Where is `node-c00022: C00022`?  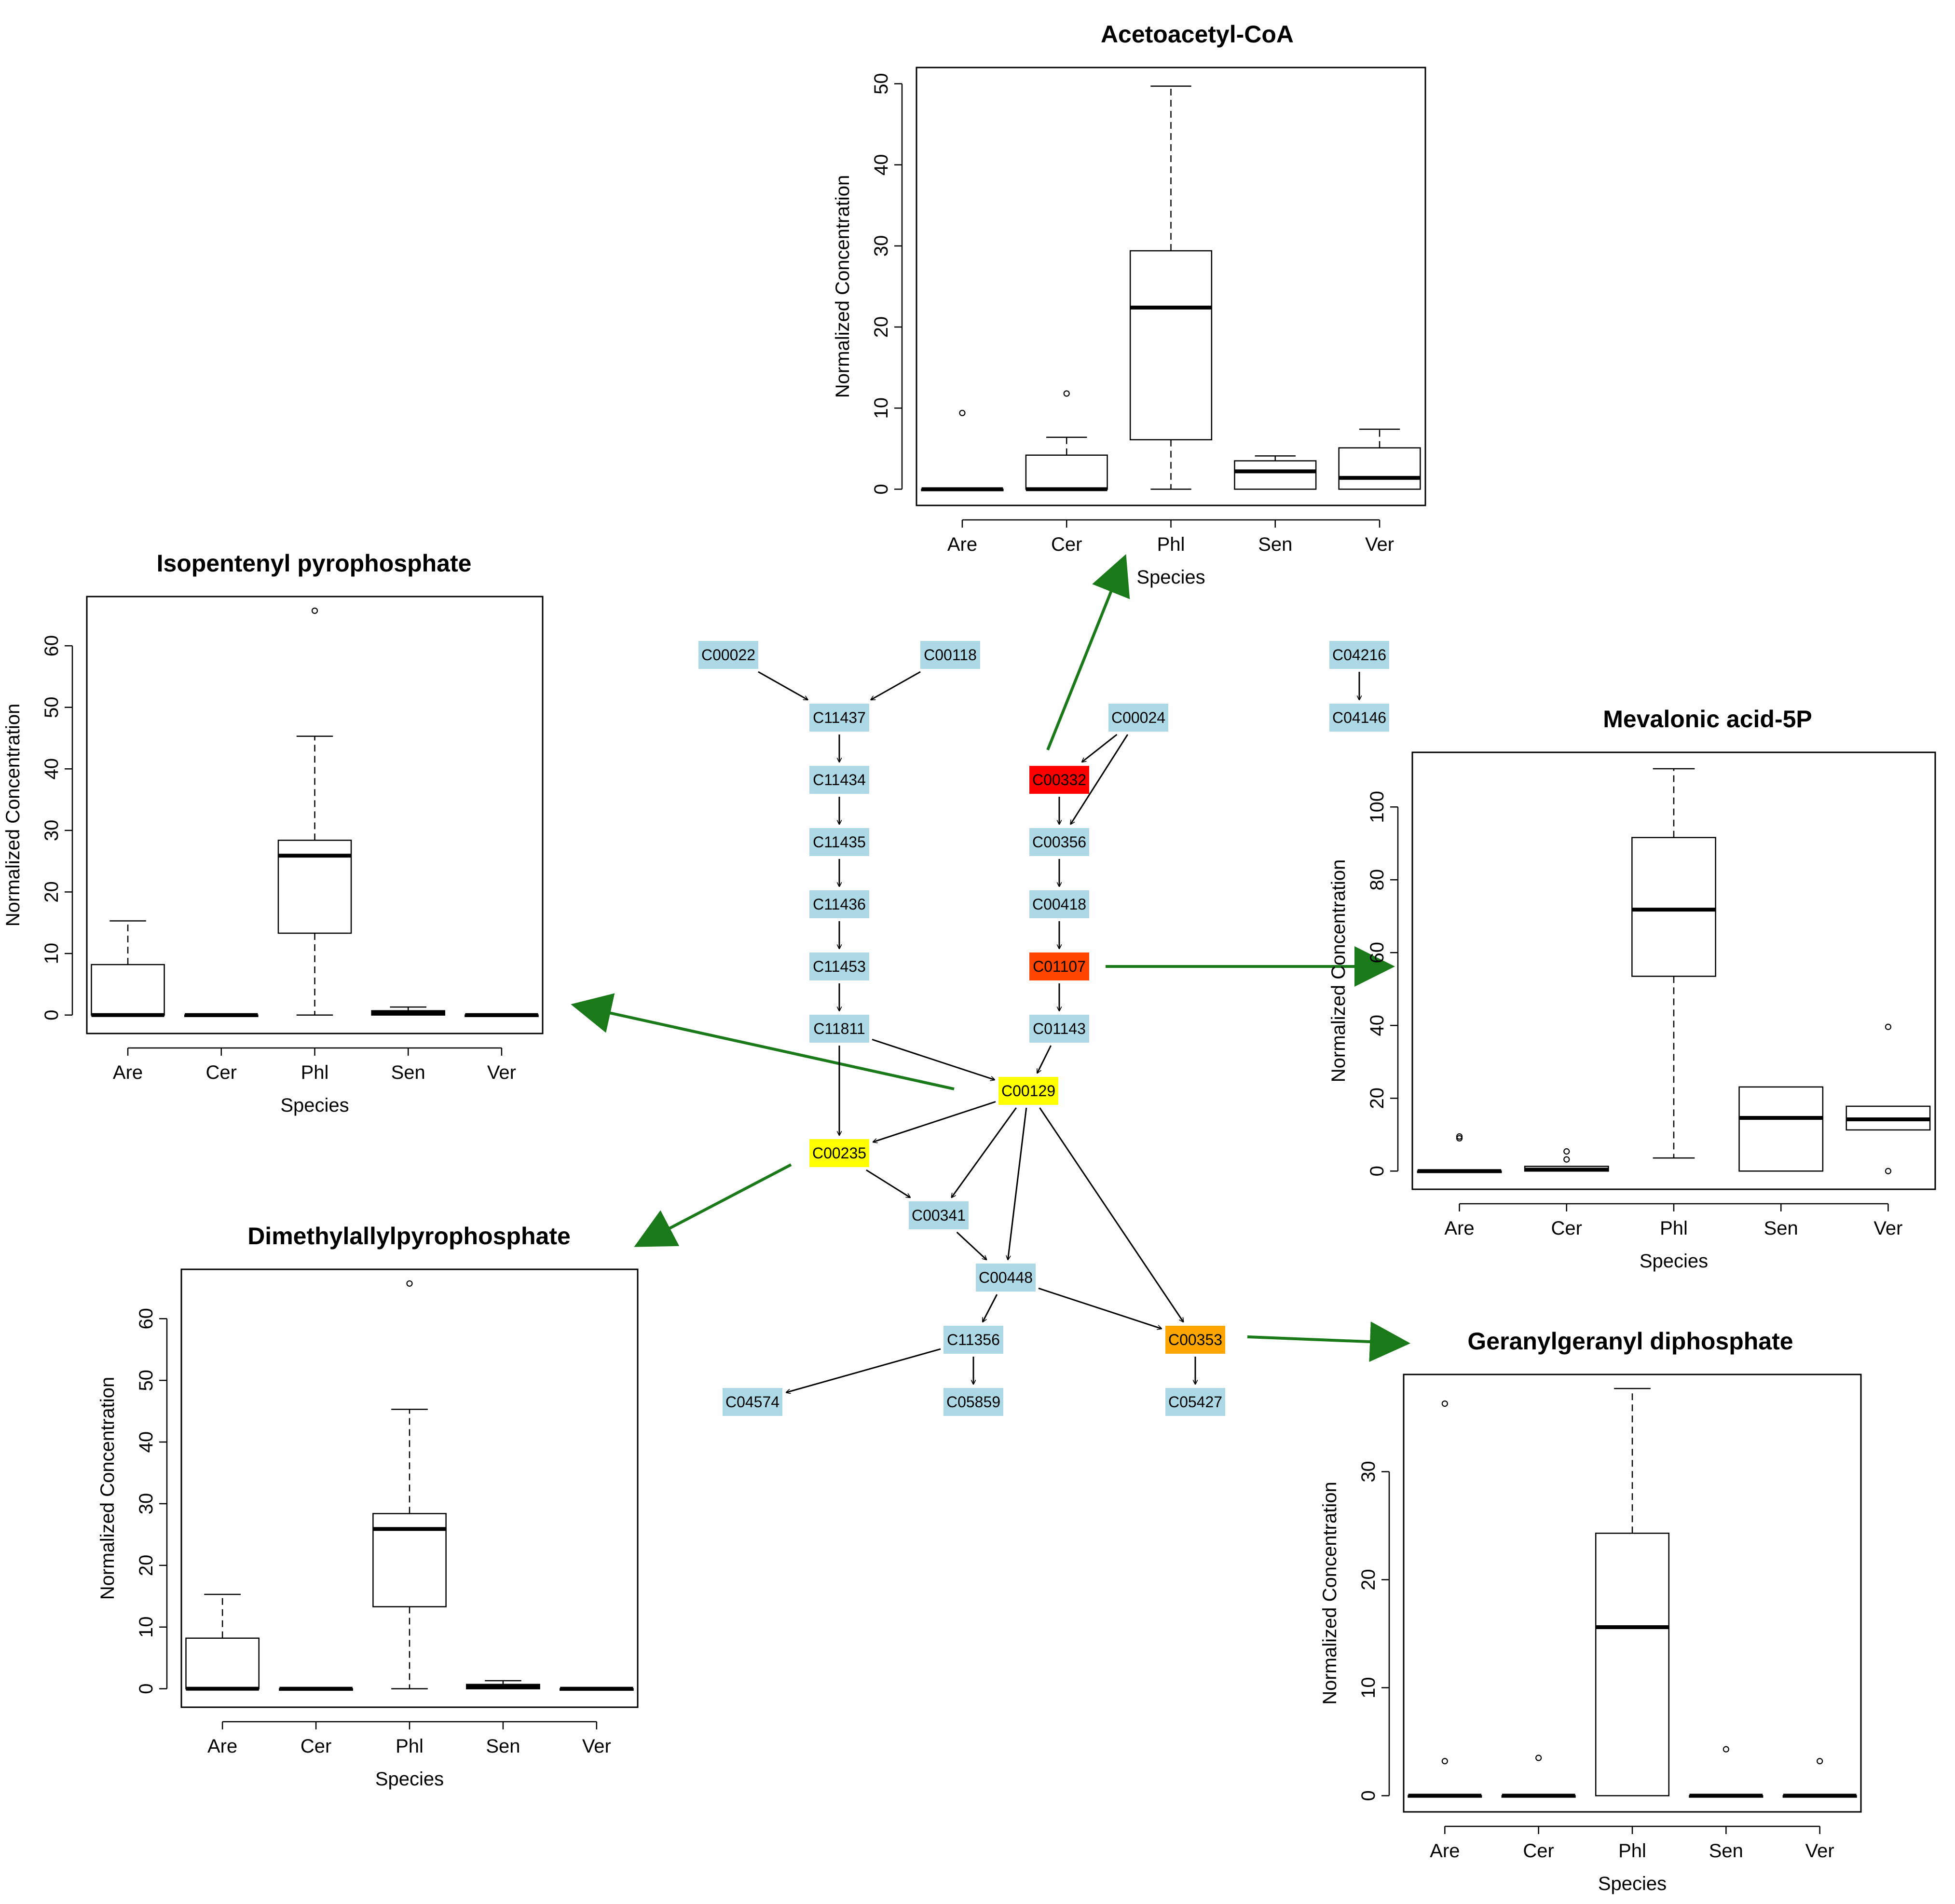
node-c00022: C00022 is located at coordinates (728, 655).